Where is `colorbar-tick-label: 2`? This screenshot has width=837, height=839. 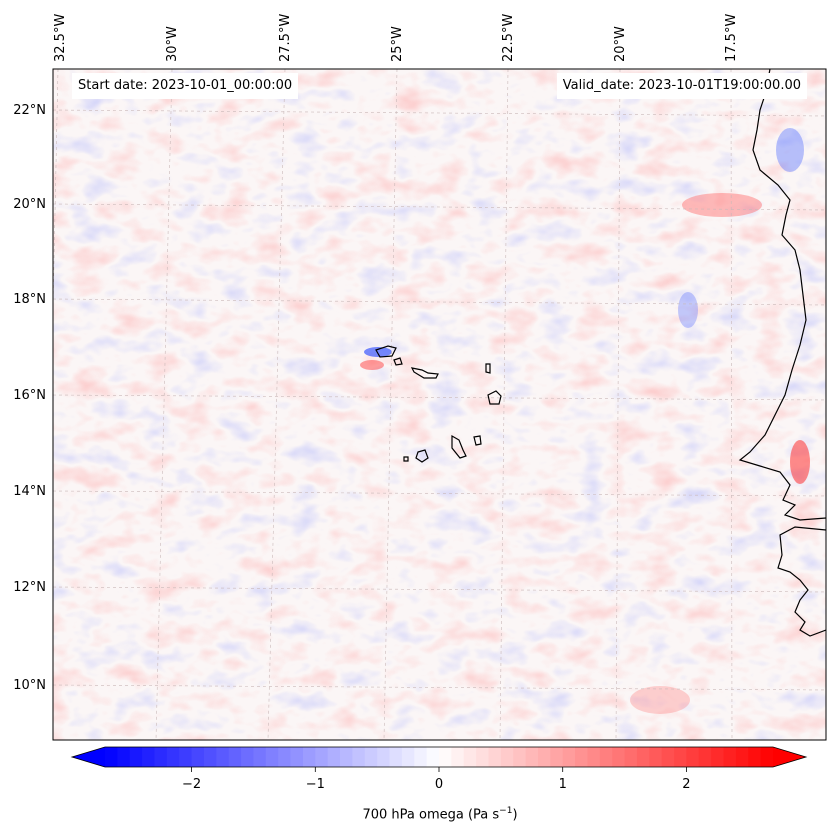
colorbar-tick-label: 2 is located at coordinates (686, 784).